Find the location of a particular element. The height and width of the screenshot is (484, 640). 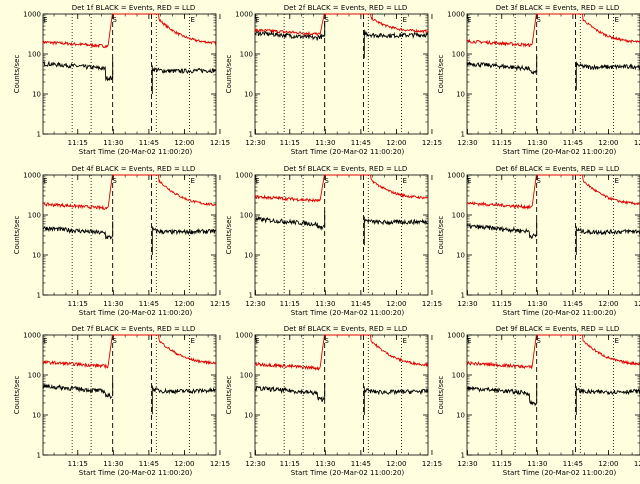

panel-title: Det 1f BLACK = Events, RED = LLD is located at coordinates (133, 8).